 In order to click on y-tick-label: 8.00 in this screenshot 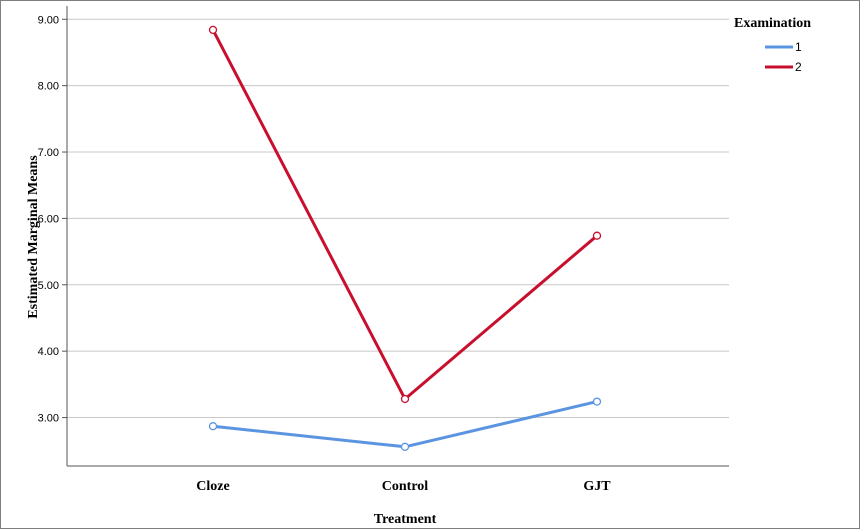, I will do `click(48, 87)`.